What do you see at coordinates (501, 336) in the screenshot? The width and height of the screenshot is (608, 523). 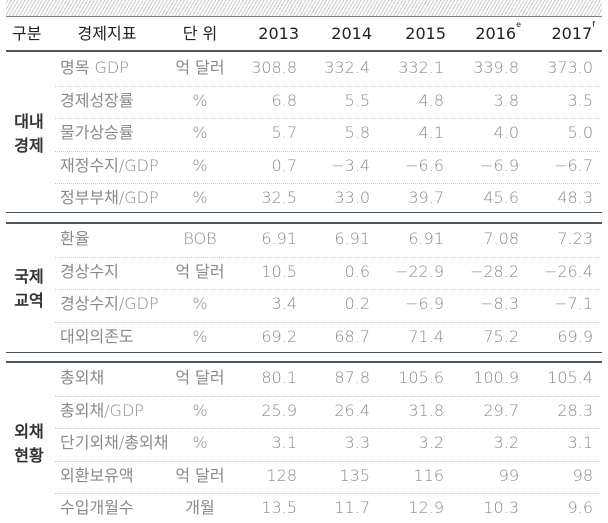 I see `value-2016: 75.2` at bounding box center [501, 336].